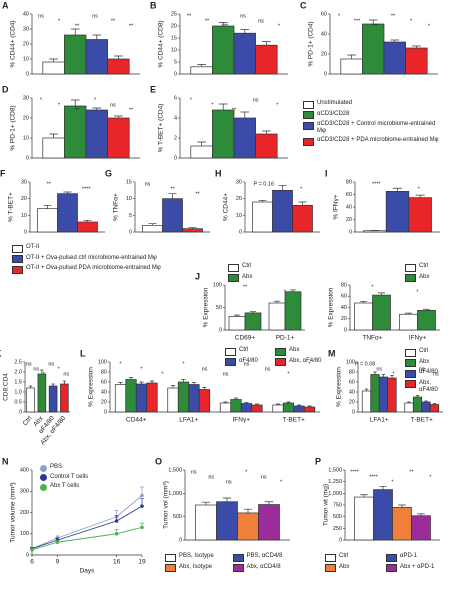  I want to click on legend-label: Abx, αCD4/8, so click(263, 566).